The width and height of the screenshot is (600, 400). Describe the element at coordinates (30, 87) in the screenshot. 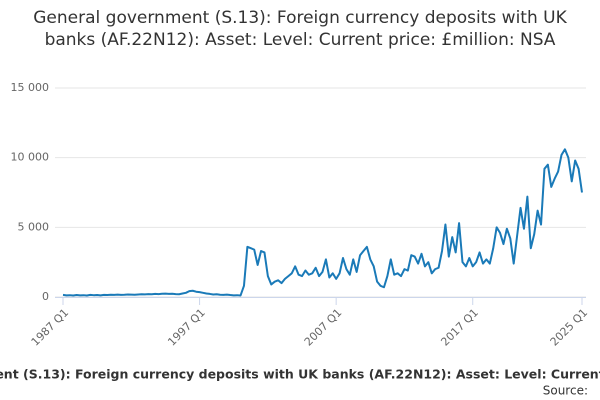

I see `y-tick-label: 15 000` at that location.